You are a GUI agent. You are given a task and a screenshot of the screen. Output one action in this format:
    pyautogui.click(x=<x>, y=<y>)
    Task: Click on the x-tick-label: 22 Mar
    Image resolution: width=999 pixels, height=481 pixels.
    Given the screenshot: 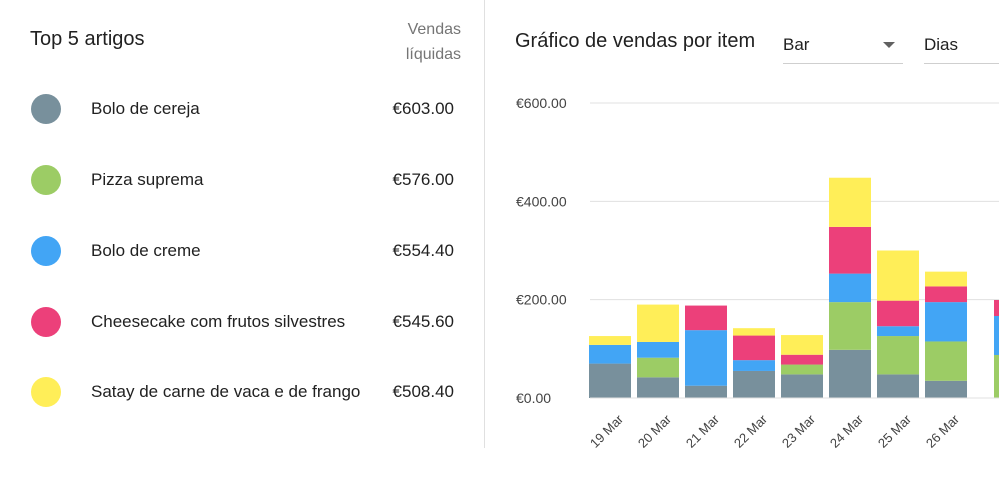 What is the action you would take?
    pyautogui.click(x=751, y=431)
    